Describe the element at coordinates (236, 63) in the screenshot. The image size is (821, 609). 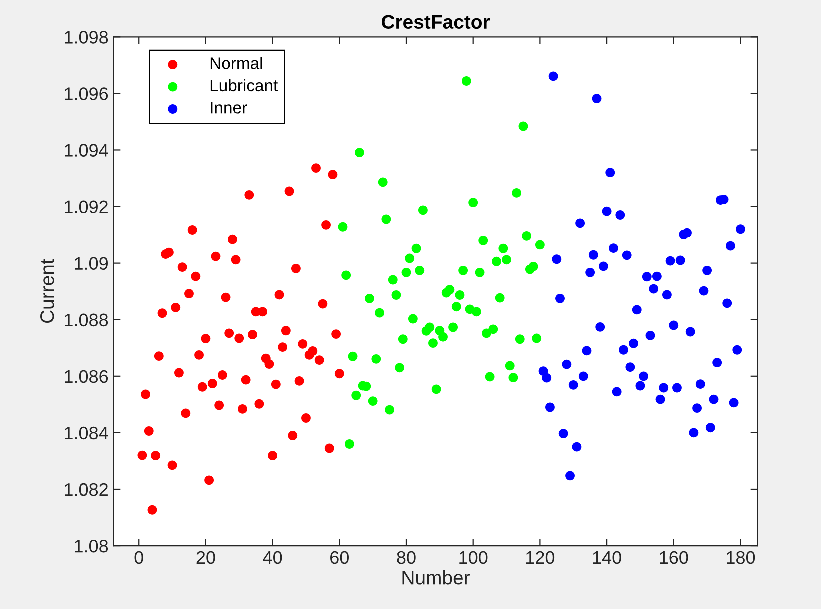
I see `legend-label: Normal` at that location.